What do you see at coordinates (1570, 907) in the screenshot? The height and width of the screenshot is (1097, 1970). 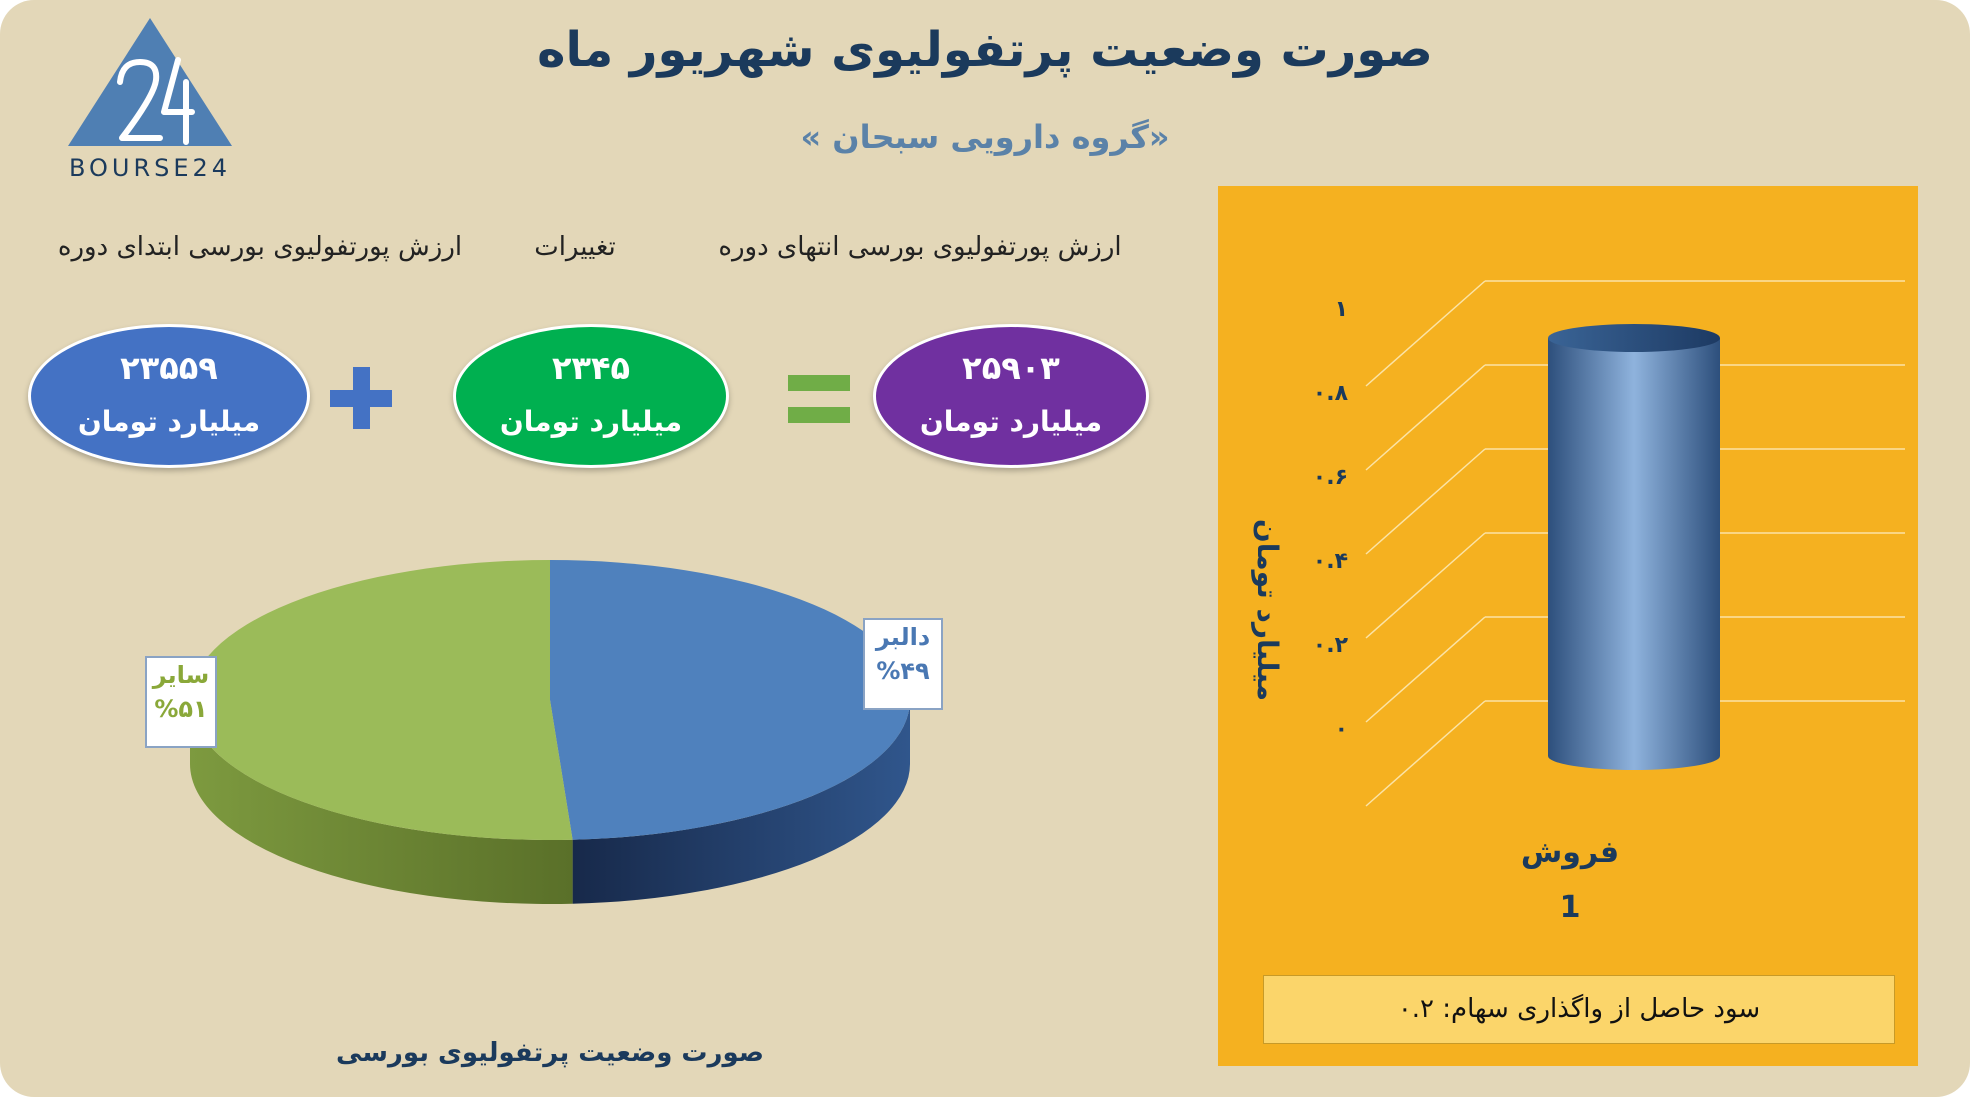 I see `bar-category-sub: 1` at bounding box center [1570, 907].